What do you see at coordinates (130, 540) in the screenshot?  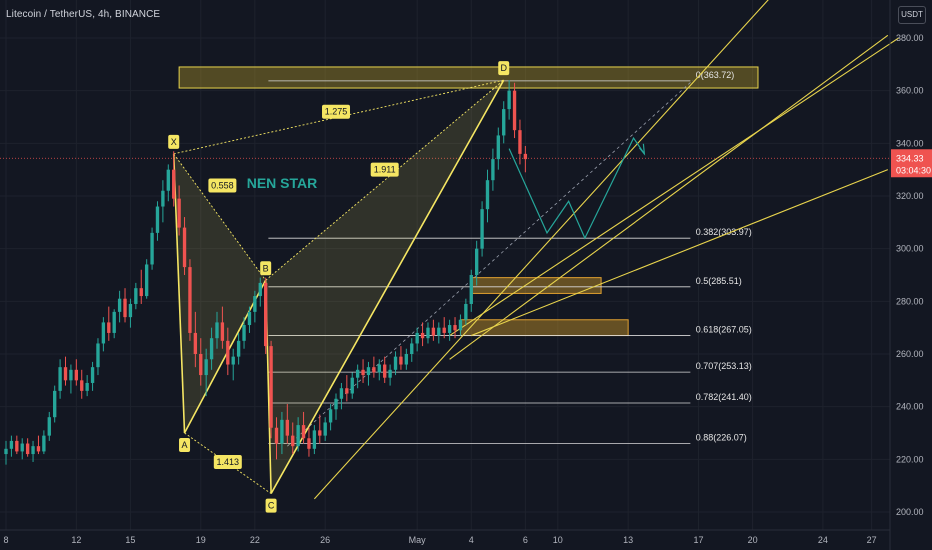 I see `x-tick-label: 15` at bounding box center [130, 540].